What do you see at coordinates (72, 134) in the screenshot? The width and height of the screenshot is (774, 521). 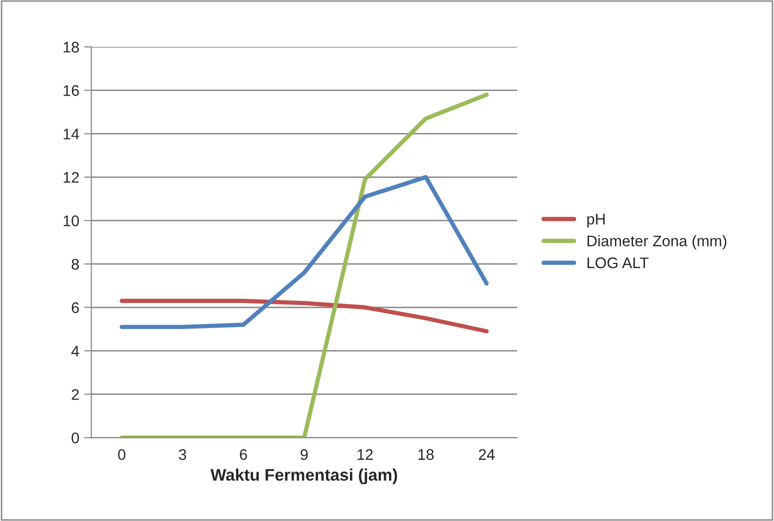 I see `y-tick-label: 14` at bounding box center [72, 134].